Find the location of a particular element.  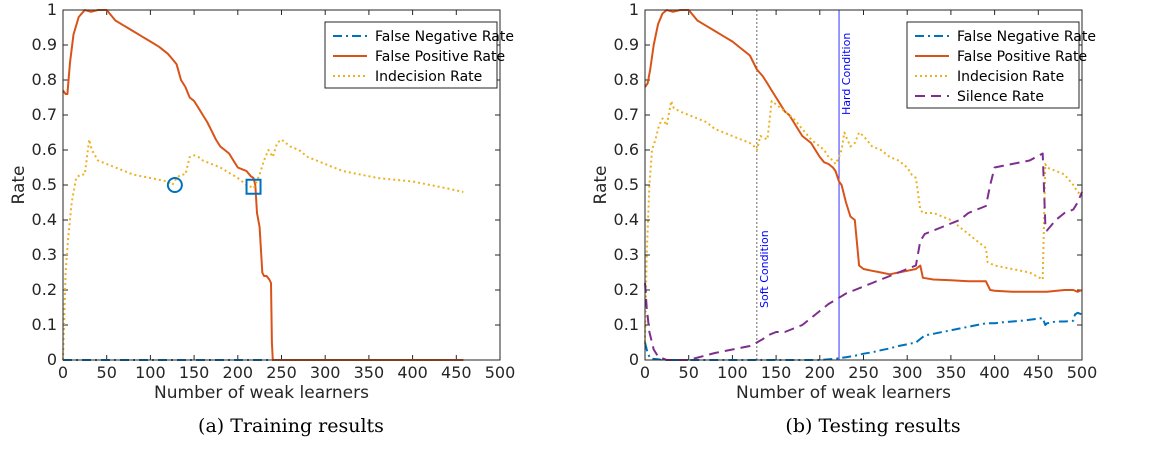

caption-testing: (b) Testing results is located at coordinates (873, 426).